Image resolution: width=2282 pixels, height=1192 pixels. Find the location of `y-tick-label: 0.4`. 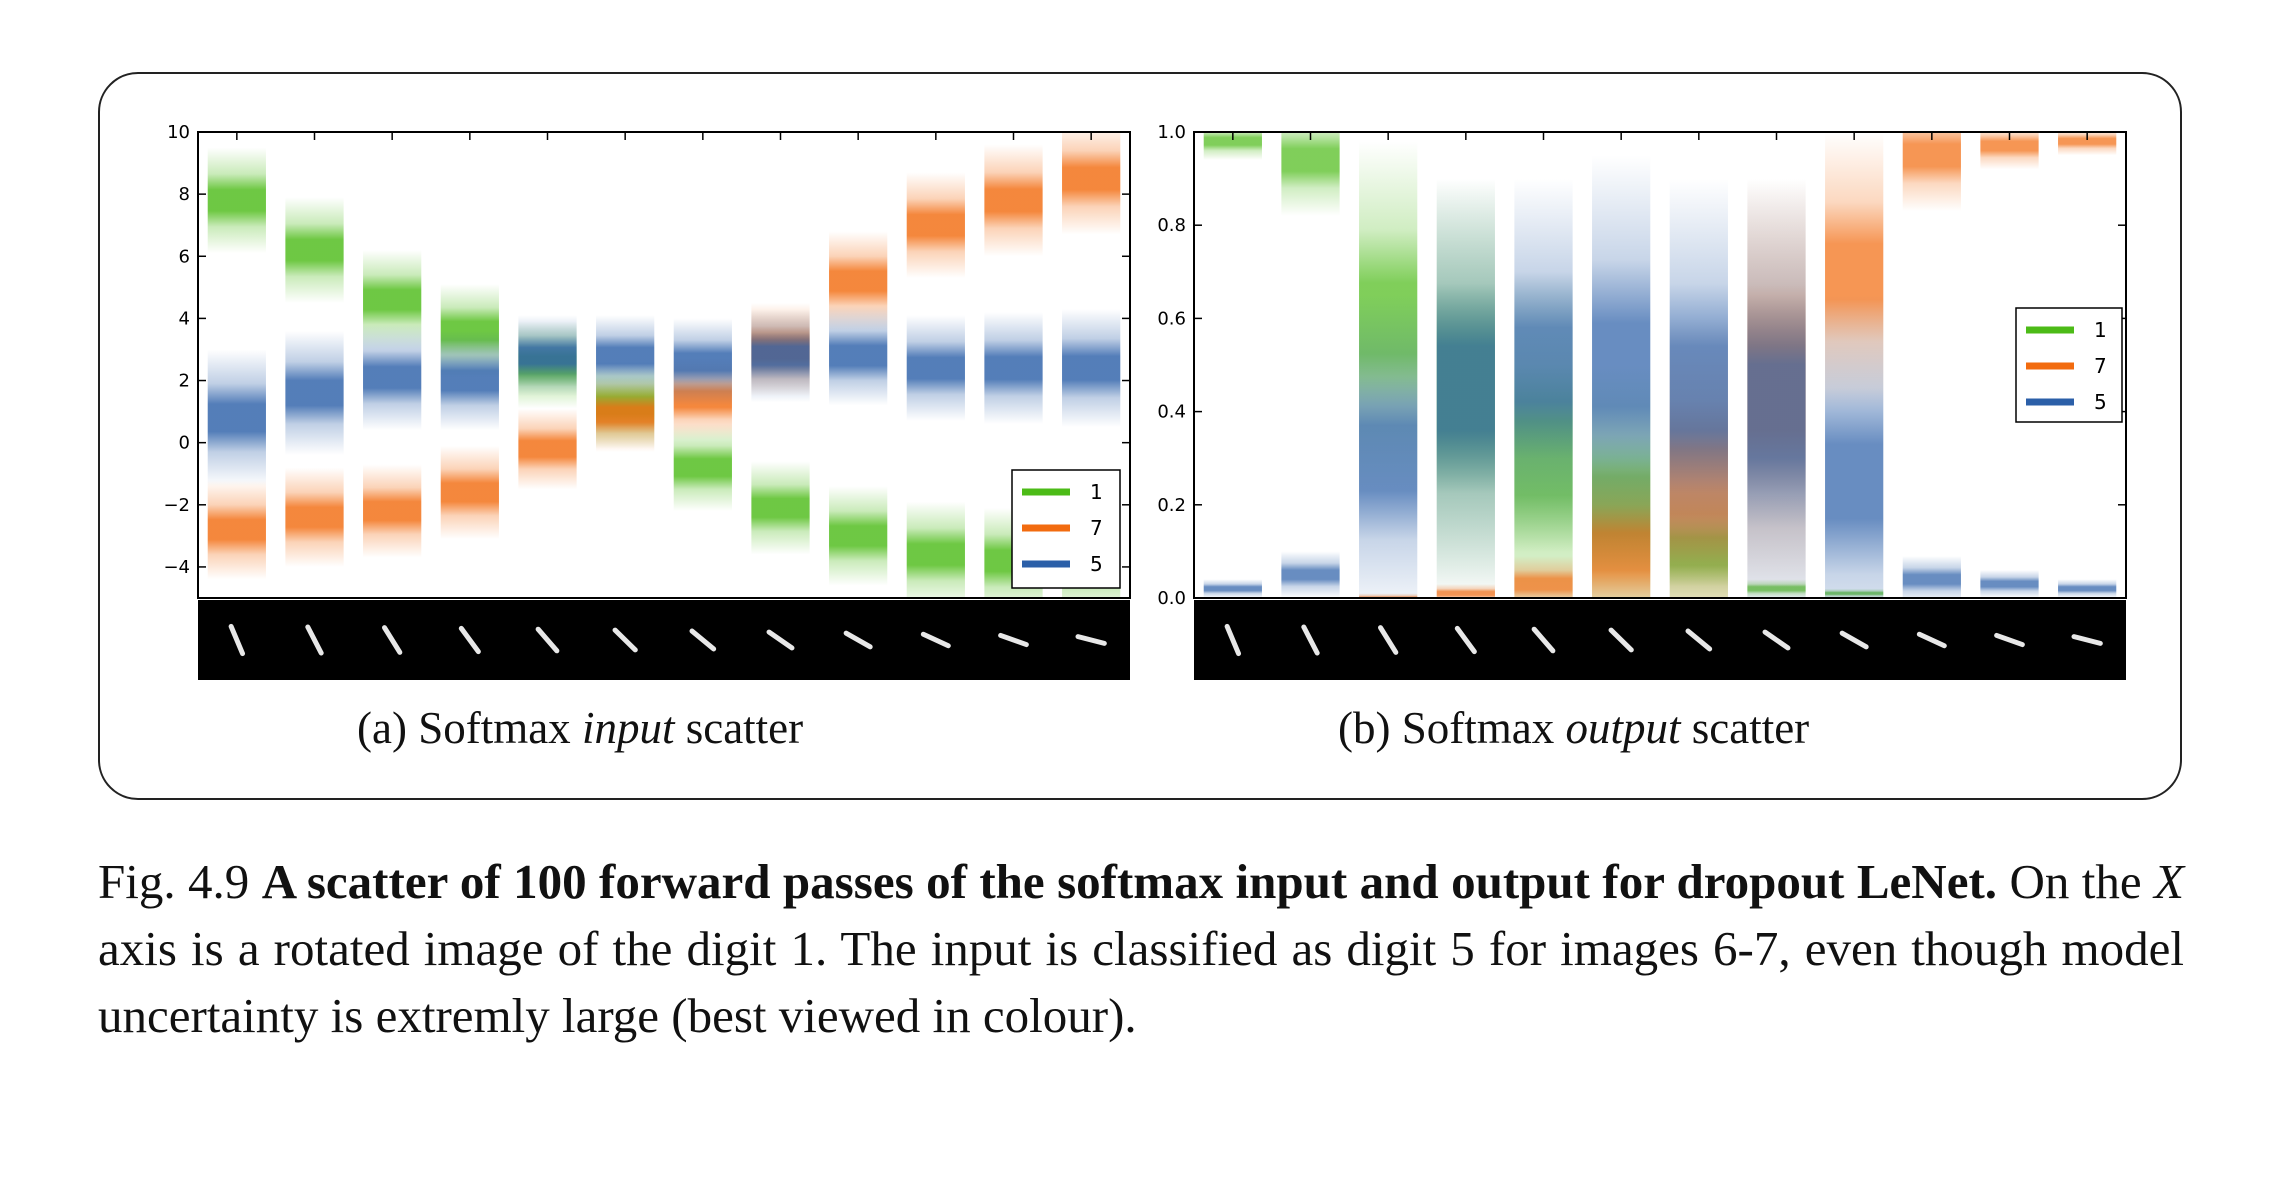

y-tick-label: 0.4 is located at coordinates (1171, 412).